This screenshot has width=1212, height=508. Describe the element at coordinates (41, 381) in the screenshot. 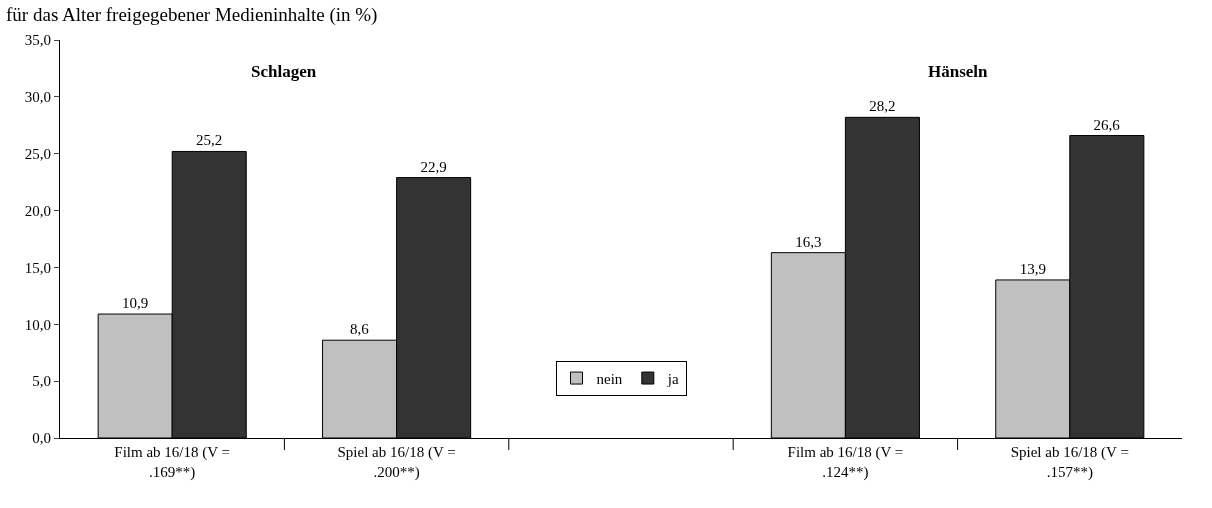

I see `y-tick-label: 5,0` at that location.